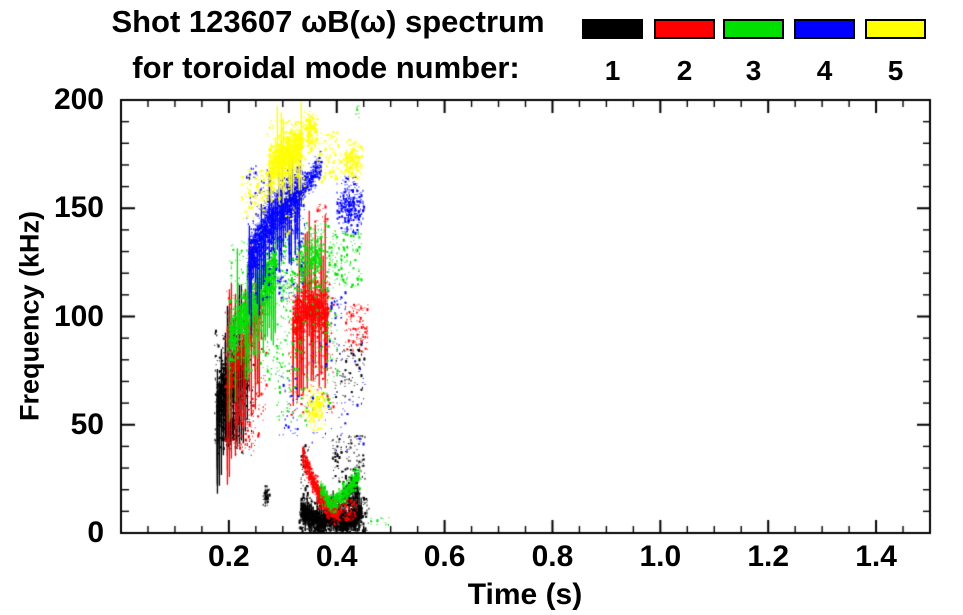 This screenshot has height=615, width=963. I want to click on y-tick-label-200: 200, so click(78, 99).